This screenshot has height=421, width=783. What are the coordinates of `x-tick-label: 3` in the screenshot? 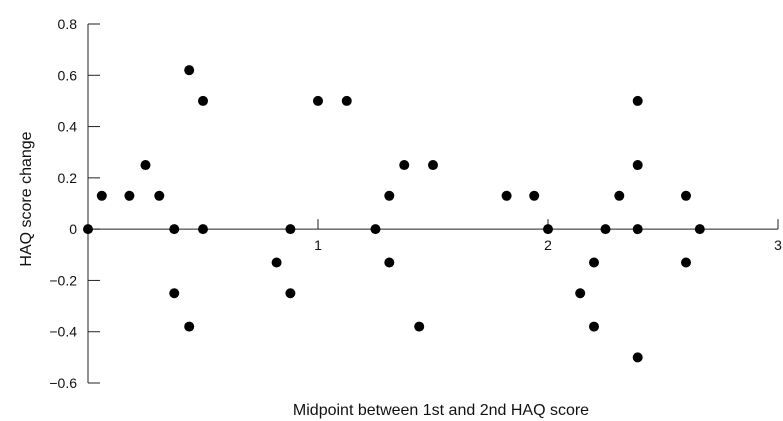 It's located at (778, 245).